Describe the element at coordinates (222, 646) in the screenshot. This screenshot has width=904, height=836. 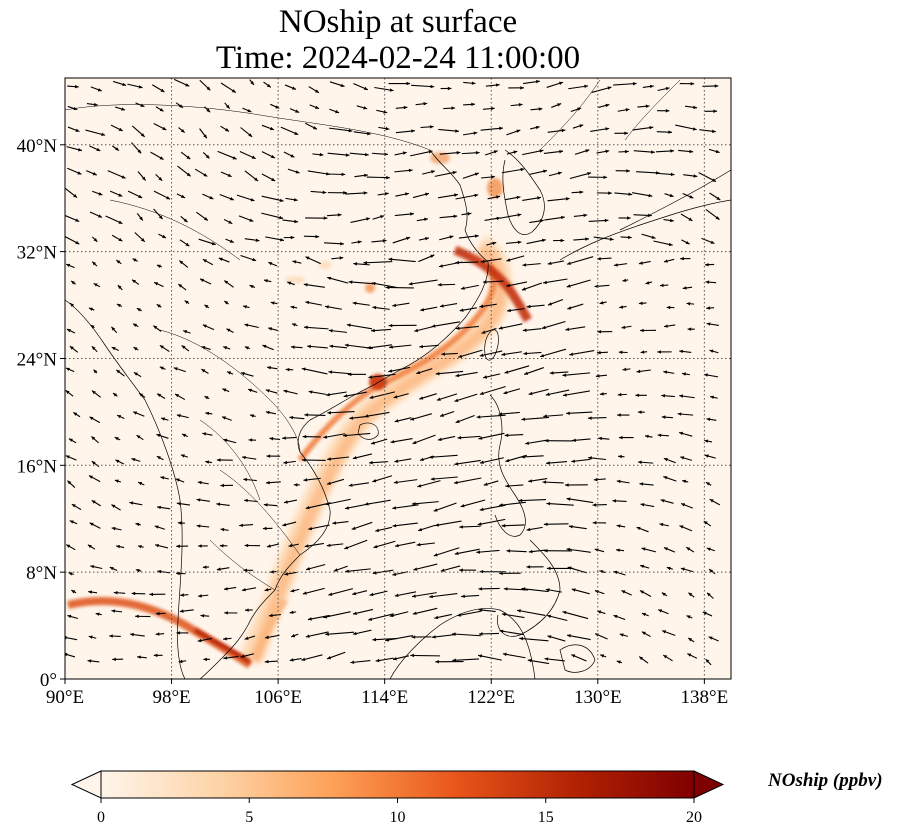
I see `strait-plume` at that location.